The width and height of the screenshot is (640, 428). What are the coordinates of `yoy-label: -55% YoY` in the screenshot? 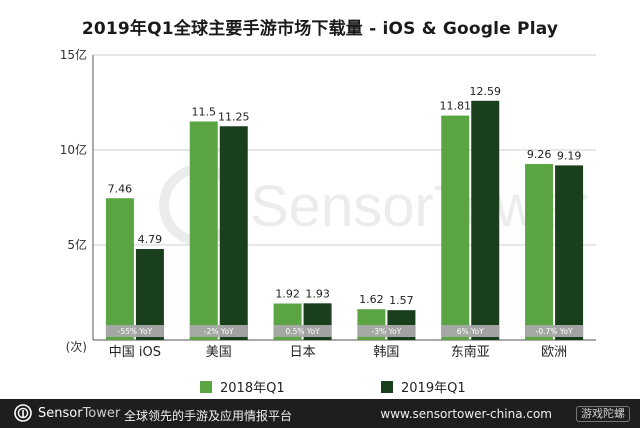 It's located at (135, 331).